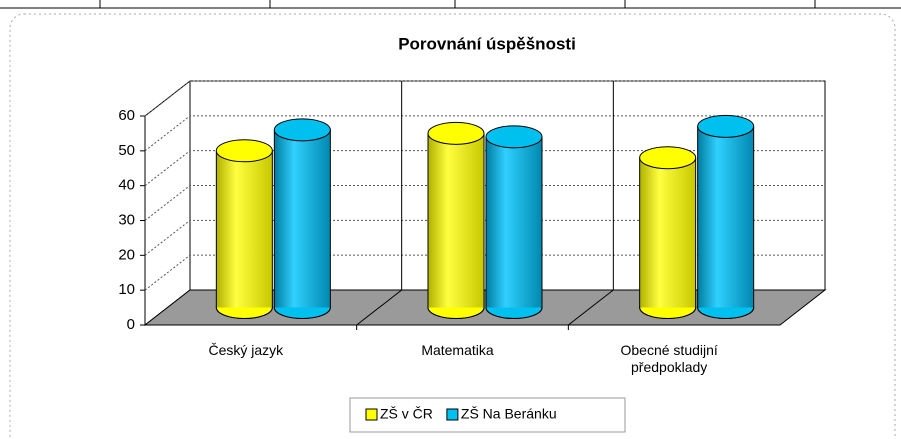  What do you see at coordinates (457, 350) in the screenshot?
I see `x-tick-label: Matematika` at bounding box center [457, 350].